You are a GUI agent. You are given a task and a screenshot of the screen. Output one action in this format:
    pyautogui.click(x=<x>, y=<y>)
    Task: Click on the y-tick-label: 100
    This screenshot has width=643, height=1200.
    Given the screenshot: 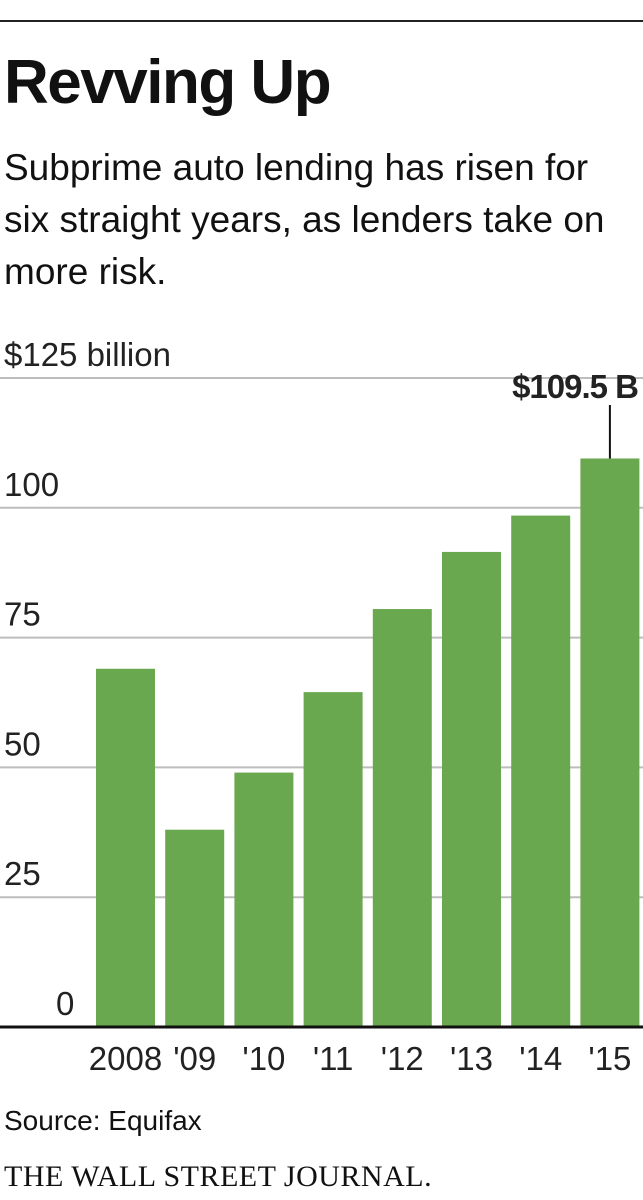 What is the action you would take?
    pyautogui.click(x=31, y=484)
    